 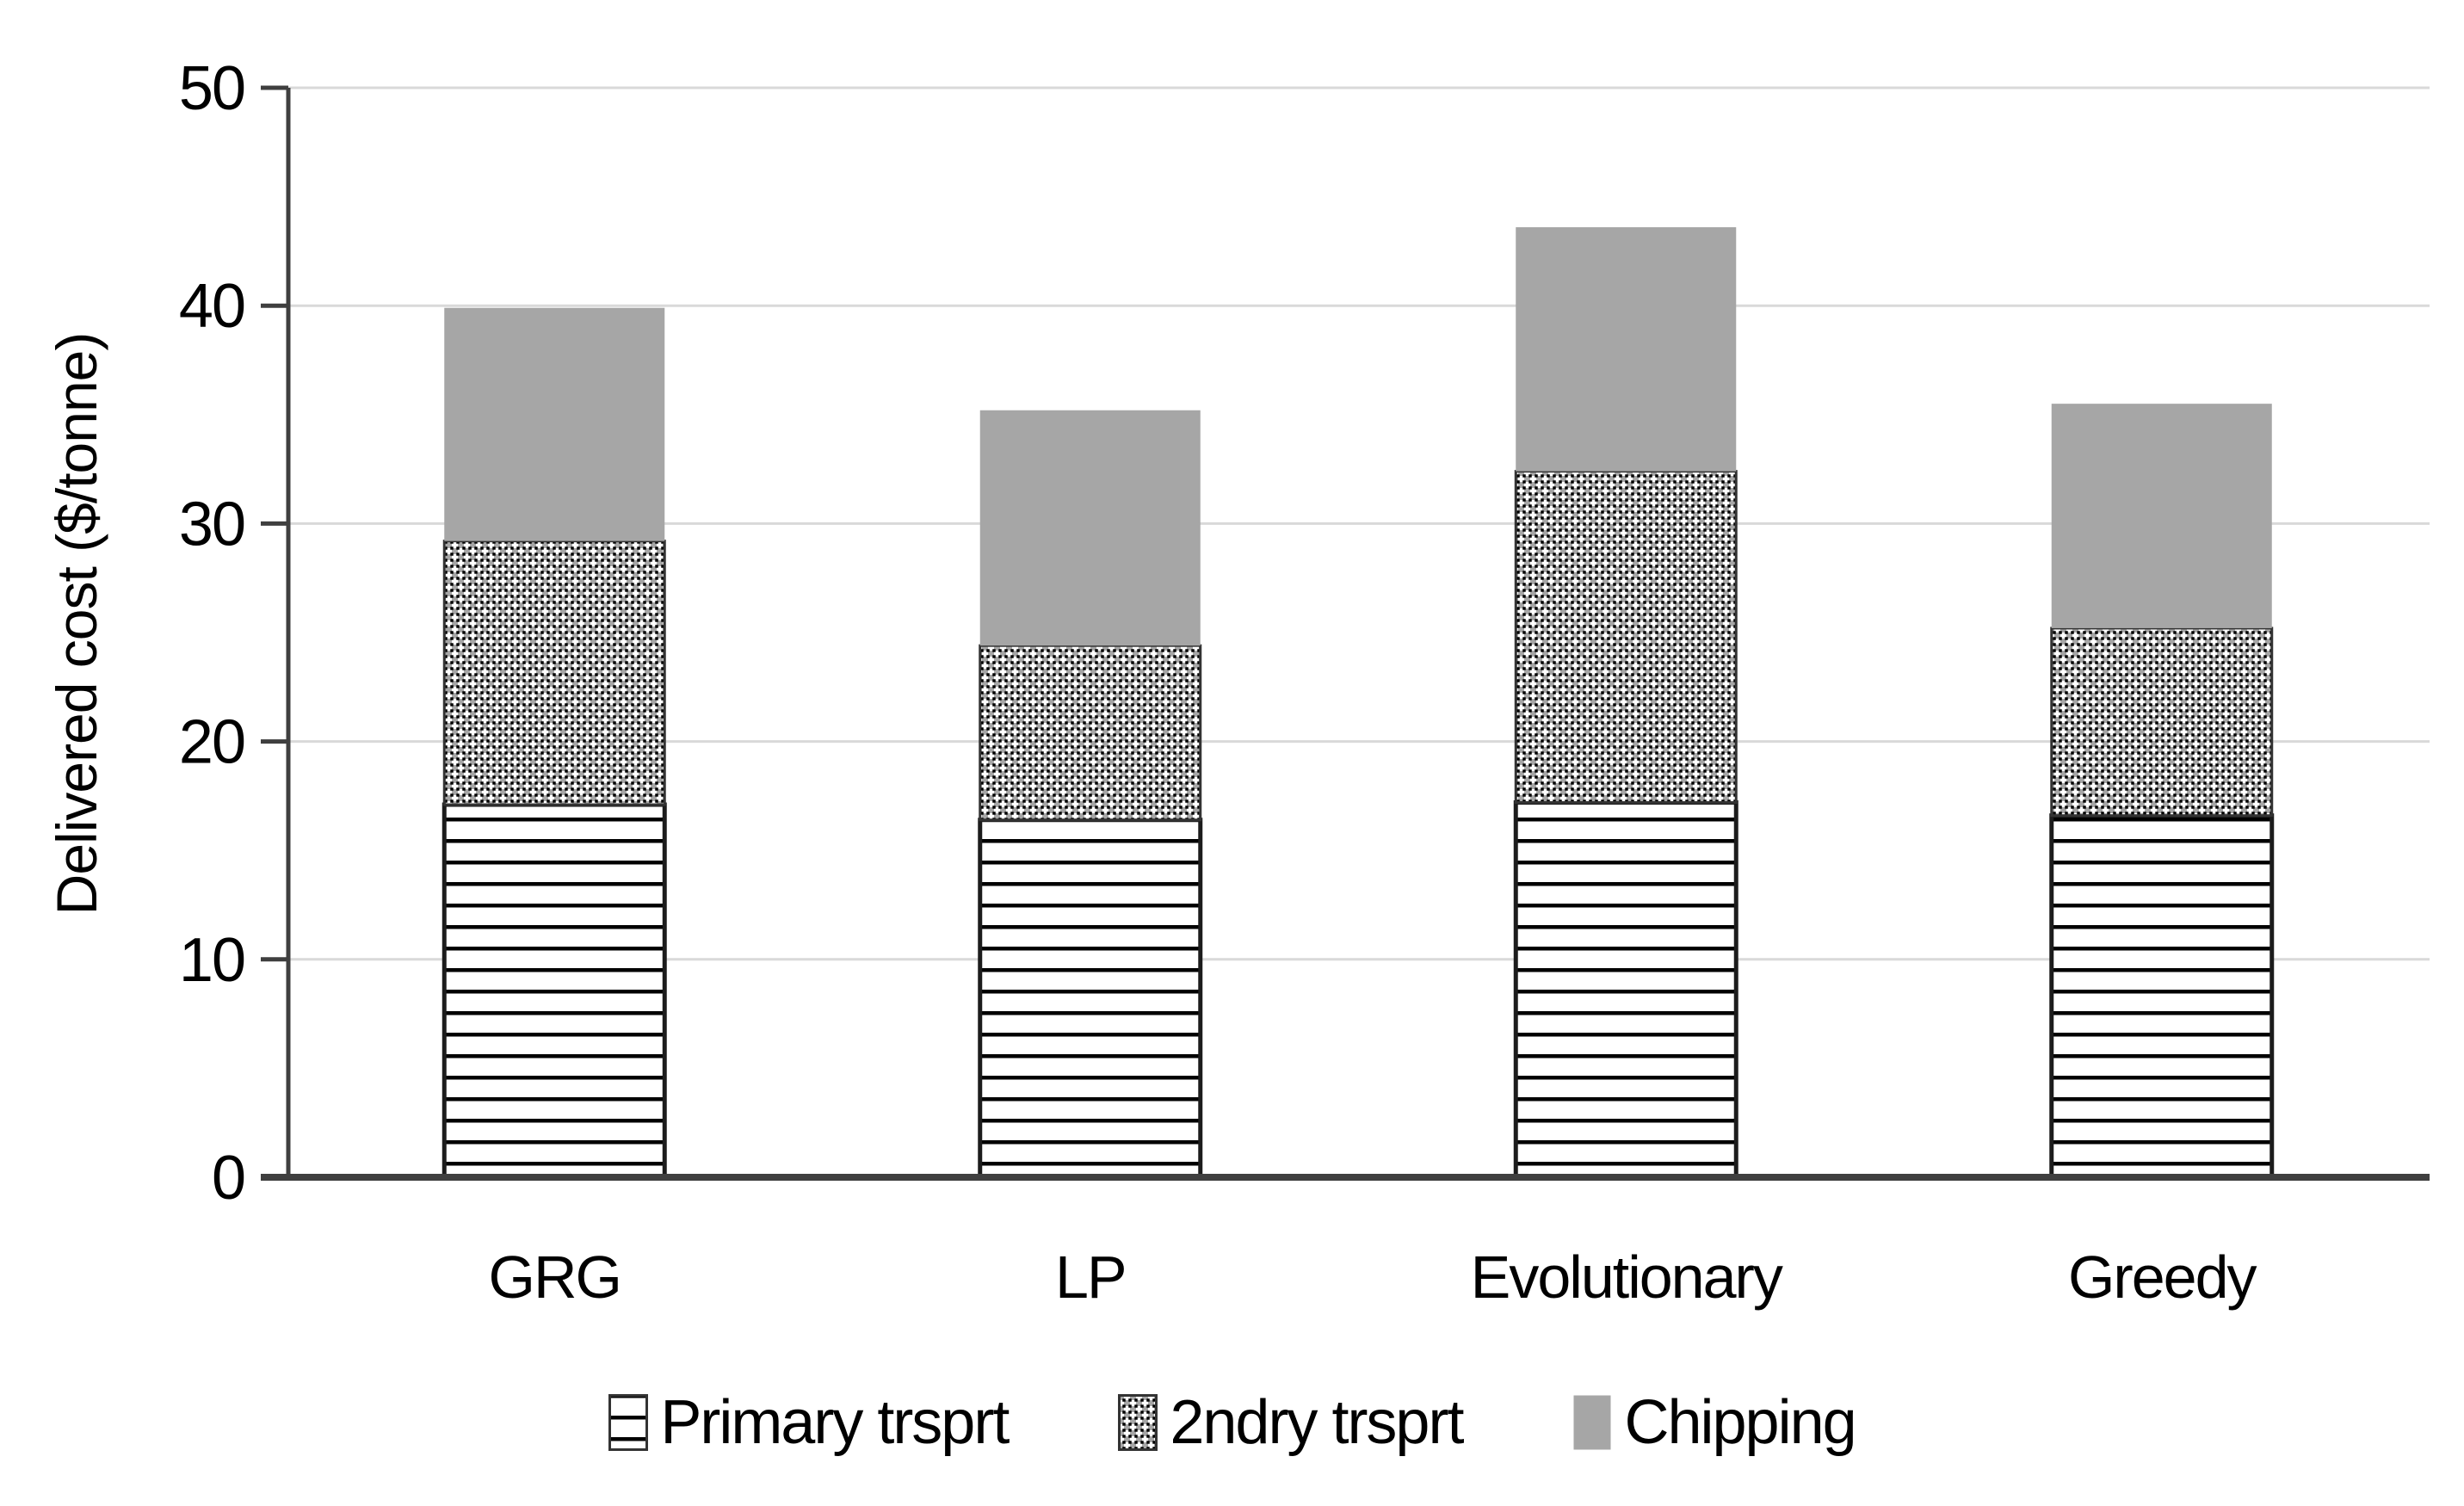 I want to click on y-tick-labels: 0 10 20 30 40 50, so click(x=212, y=634).